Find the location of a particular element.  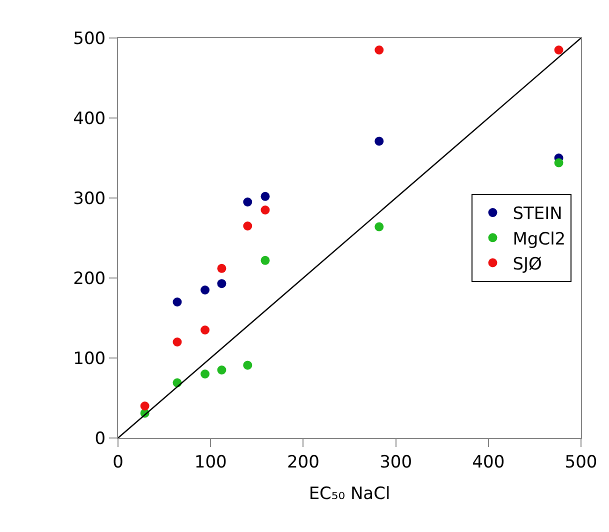

y-tick-label: 300 is located at coordinates (89, 198).